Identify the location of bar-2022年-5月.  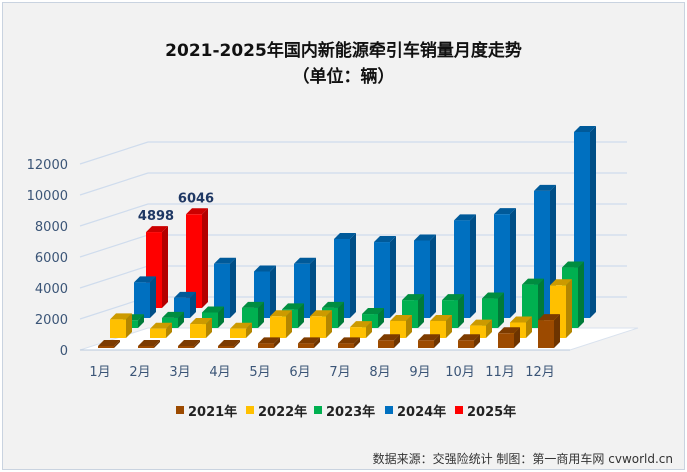
(278, 327).